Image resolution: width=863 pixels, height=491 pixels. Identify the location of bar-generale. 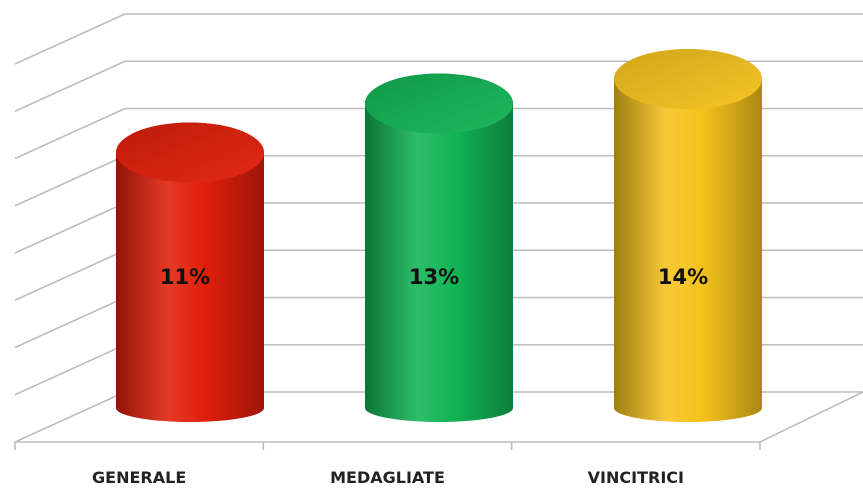
(190, 272).